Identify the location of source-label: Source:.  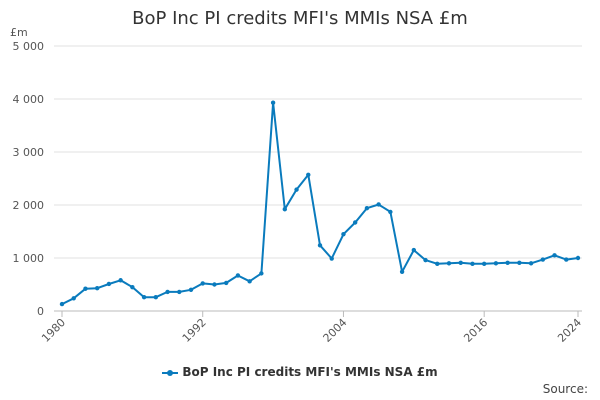
(565, 389).